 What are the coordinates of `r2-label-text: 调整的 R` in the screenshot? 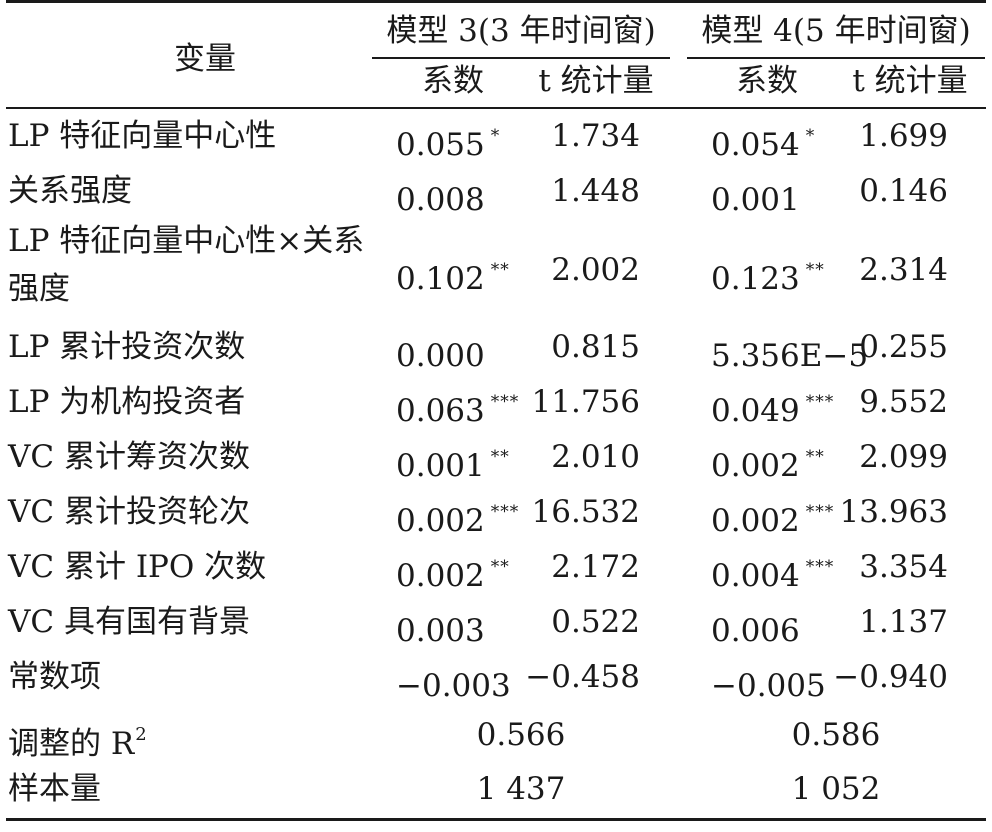 It's located at (71, 744).